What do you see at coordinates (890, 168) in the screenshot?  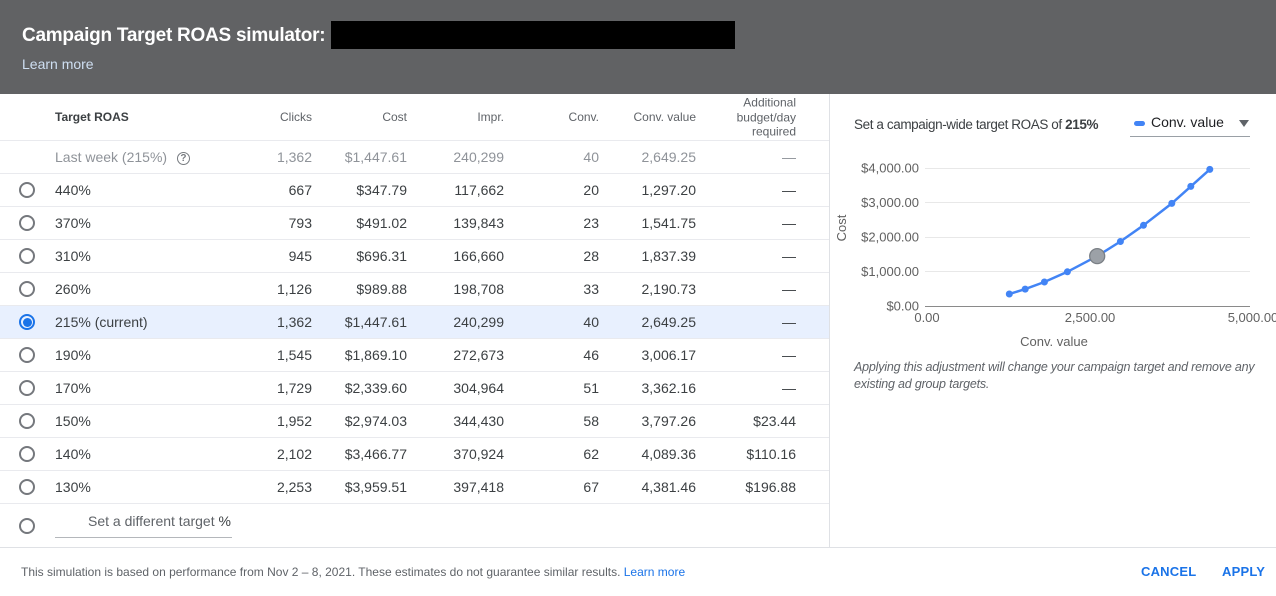 I see `svg-text: $4,000.00` at bounding box center [890, 168].